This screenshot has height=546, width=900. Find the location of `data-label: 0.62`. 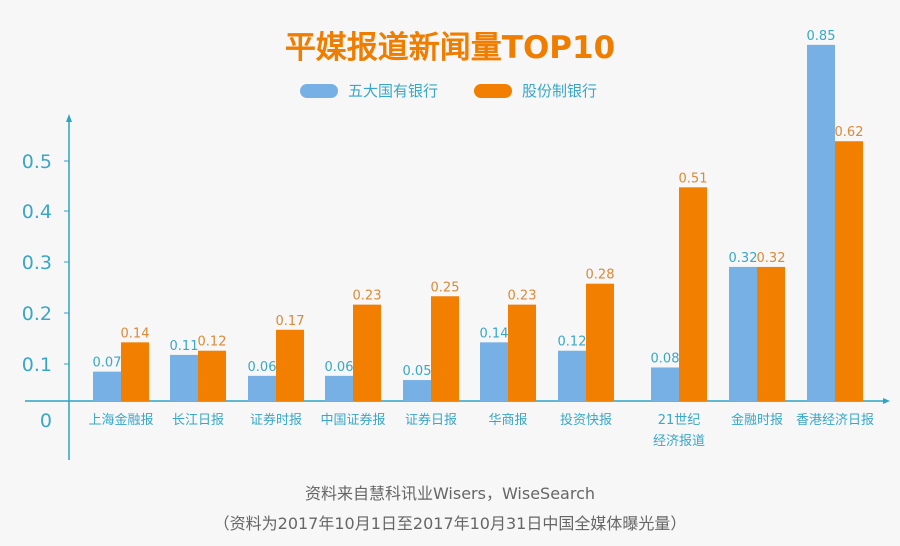

data-label: 0.62 is located at coordinates (849, 132).